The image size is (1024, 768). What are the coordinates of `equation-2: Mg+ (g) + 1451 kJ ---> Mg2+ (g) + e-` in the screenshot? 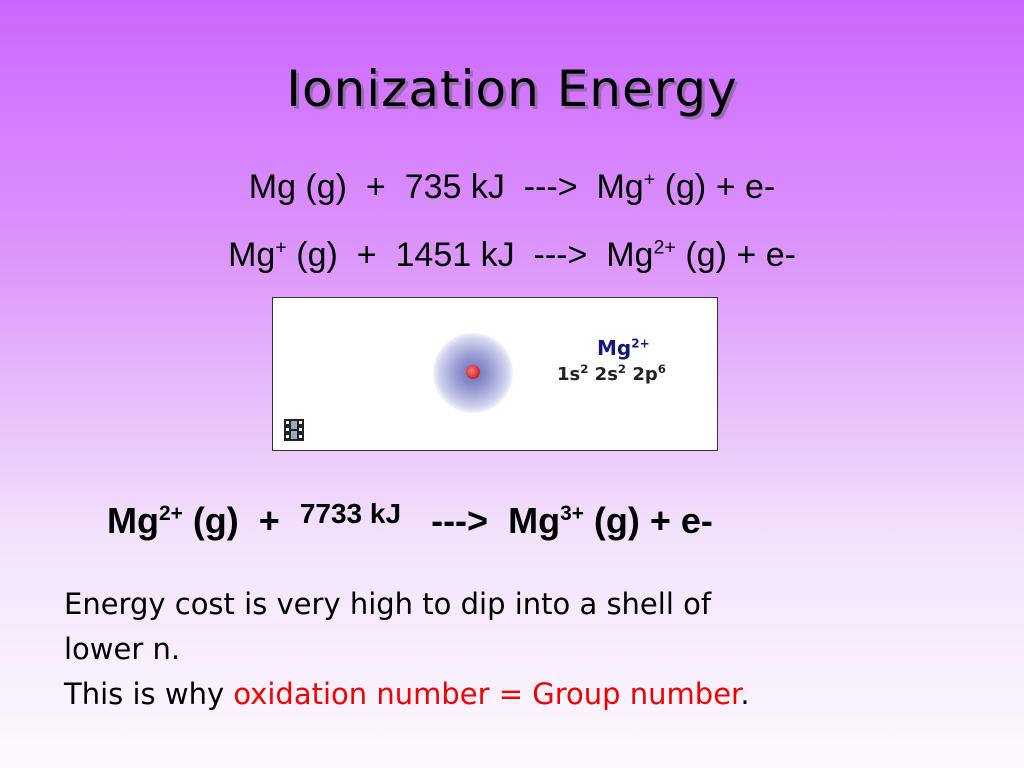 It's located at (512, 255).